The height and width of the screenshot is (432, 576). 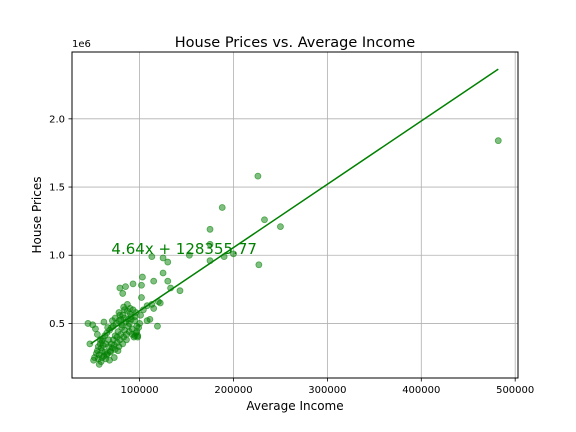 I want to click on y-axis-offset-label: 1e6, so click(x=81, y=44).